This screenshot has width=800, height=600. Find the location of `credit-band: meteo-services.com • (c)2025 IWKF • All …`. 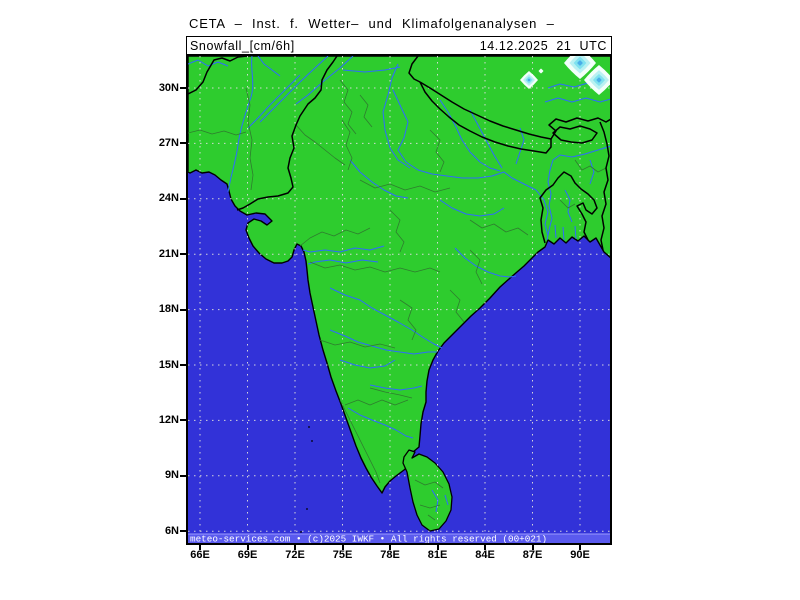

credit-band: meteo-services.com • (c)2025 IWKF • All … is located at coordinates (399, 538).